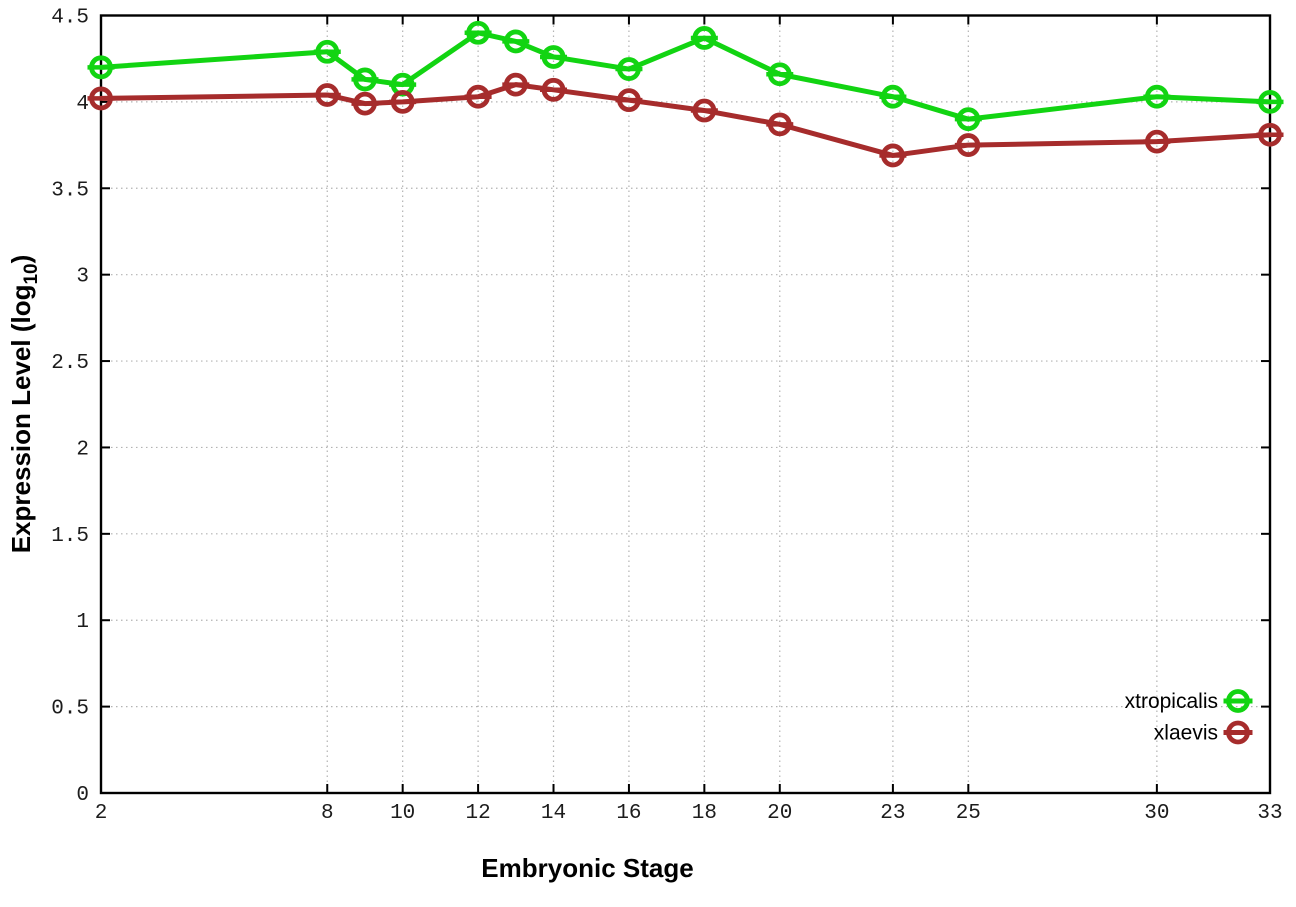 This screenshot has height=907, width=1296. What do you see at coordinates (628, 813) in the screenshot?
I see `x-tick-label: 16` at bounding box center [628, 813].